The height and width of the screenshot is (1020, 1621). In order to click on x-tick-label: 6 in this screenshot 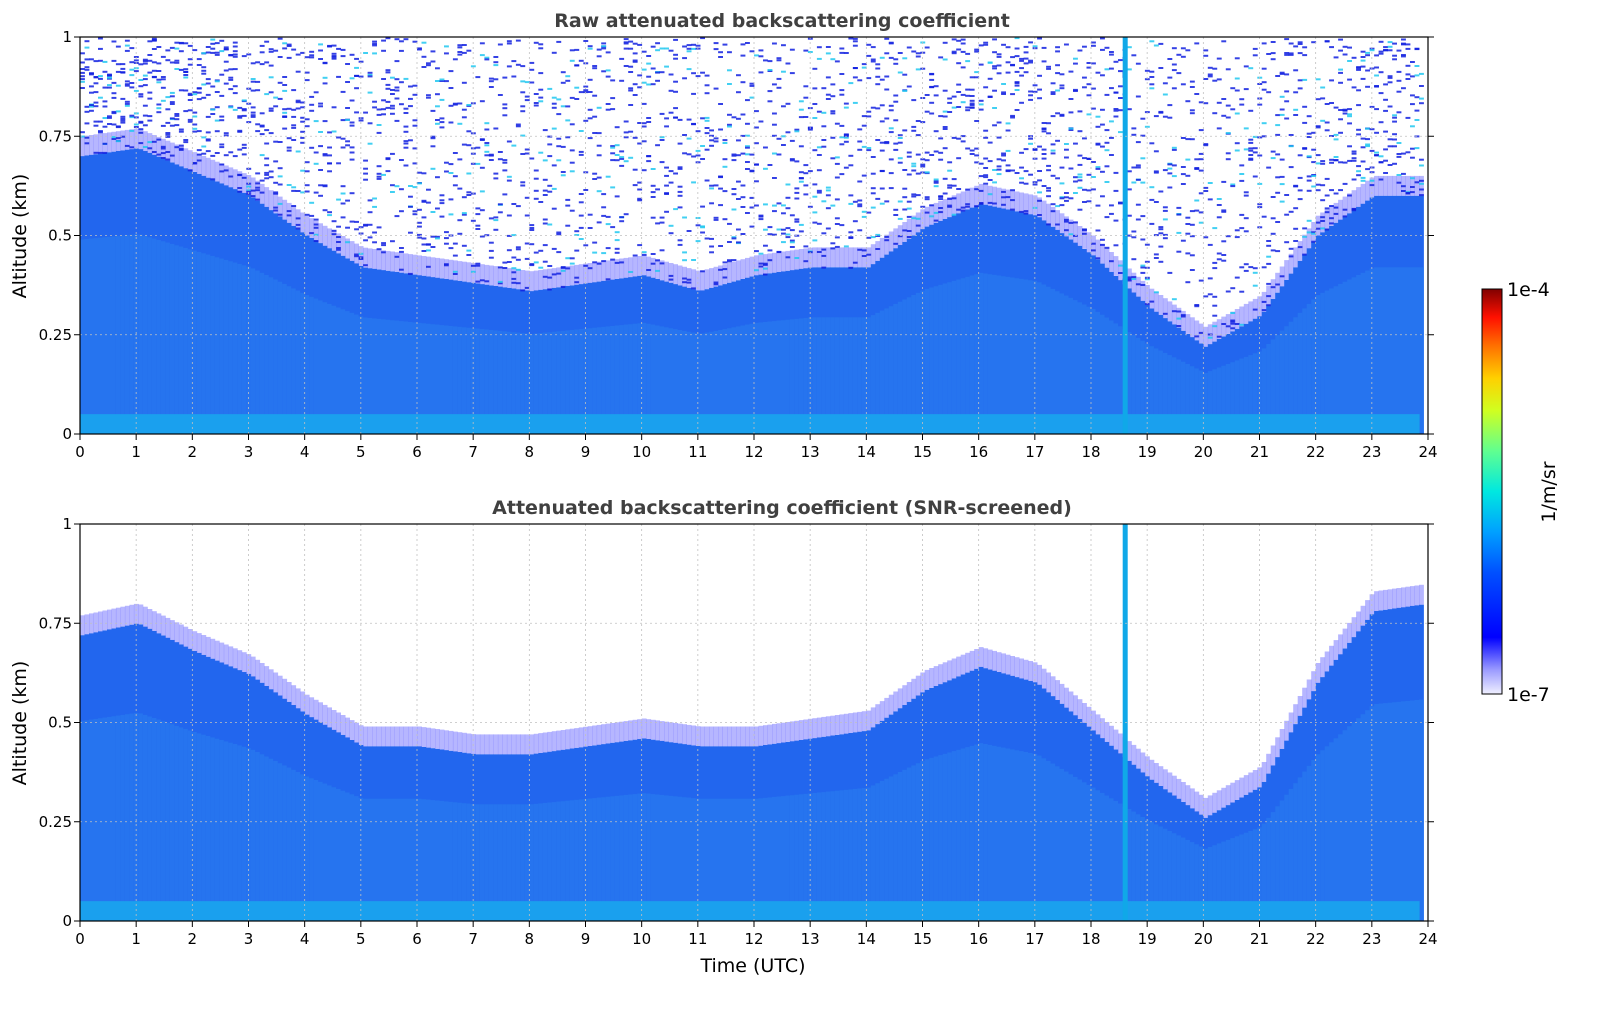, I will do `click(417, 452)`.